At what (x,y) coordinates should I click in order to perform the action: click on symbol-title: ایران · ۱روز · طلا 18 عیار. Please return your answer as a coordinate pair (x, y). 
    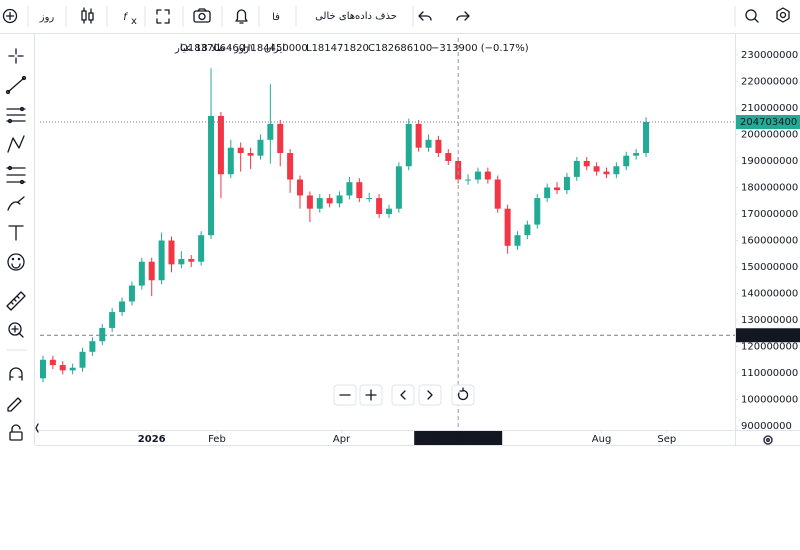
    Looking at the image, I should click on (229, 48).